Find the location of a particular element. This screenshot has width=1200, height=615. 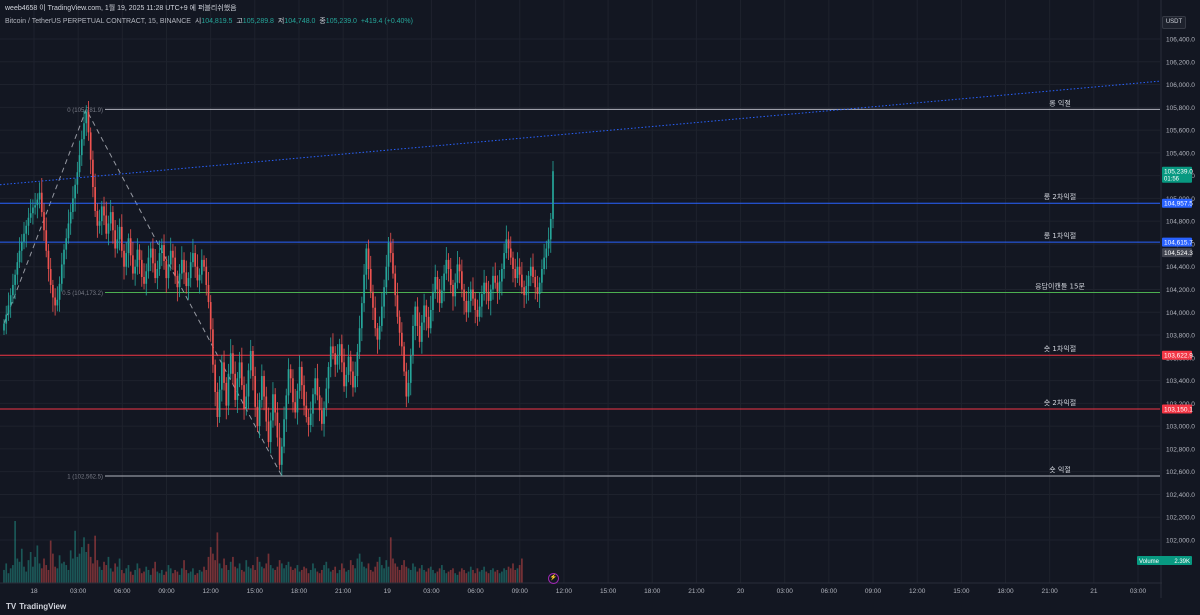

close-label: 종 is located at coordinates (322, 21).